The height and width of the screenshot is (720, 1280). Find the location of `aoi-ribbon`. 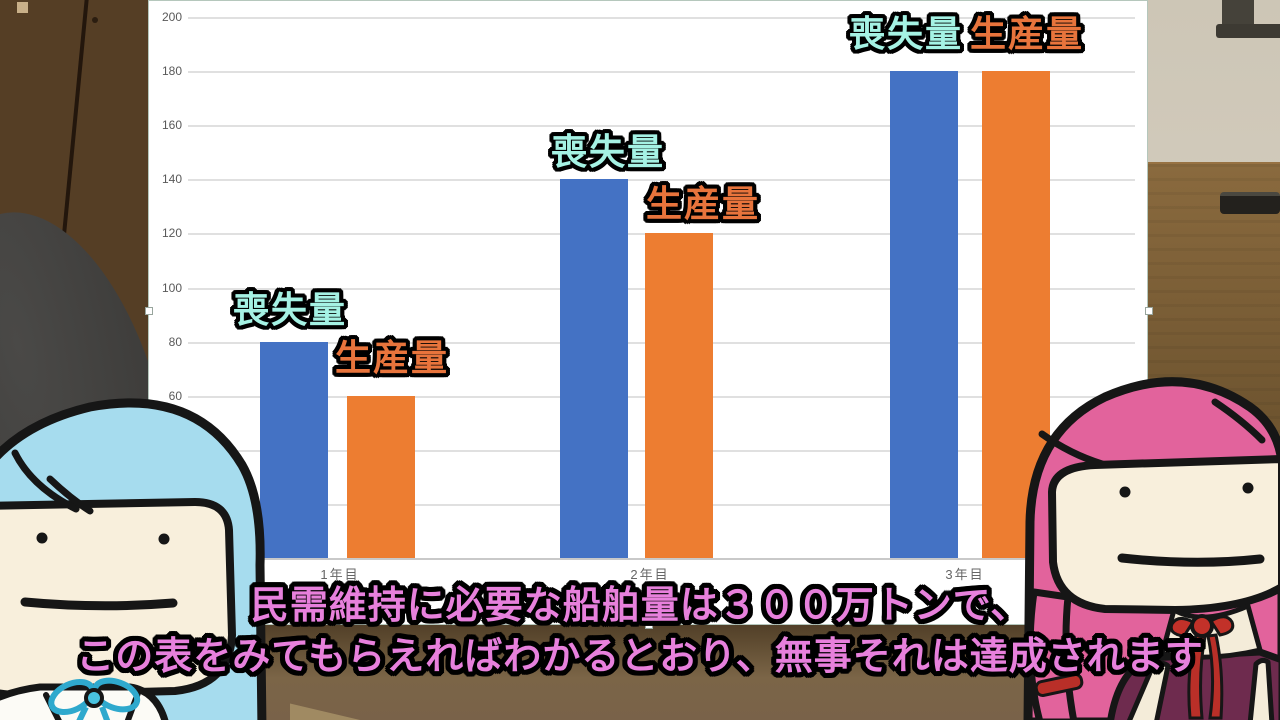

aoi-ribbon is located at coordinates (94, 698).